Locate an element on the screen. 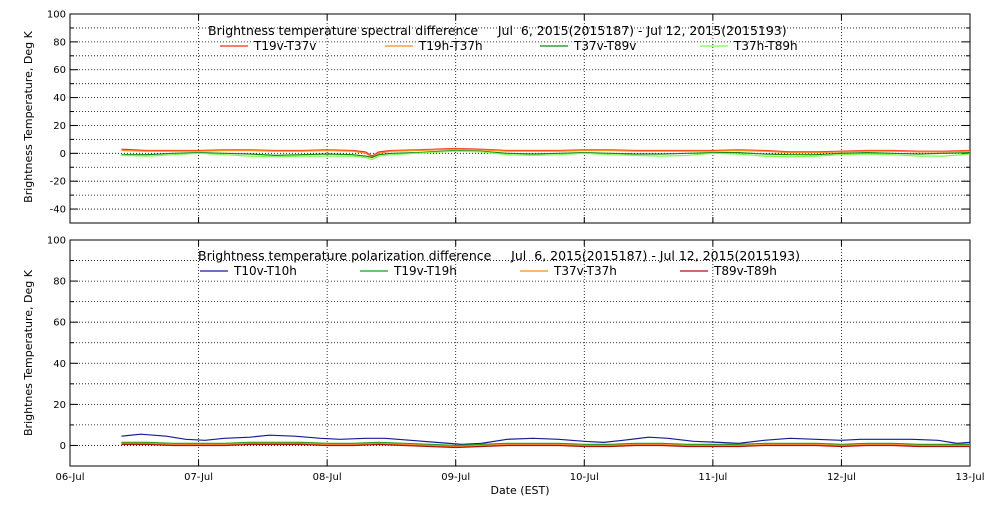  series-line-T19h-T37h is located at coordinates (546, 153).